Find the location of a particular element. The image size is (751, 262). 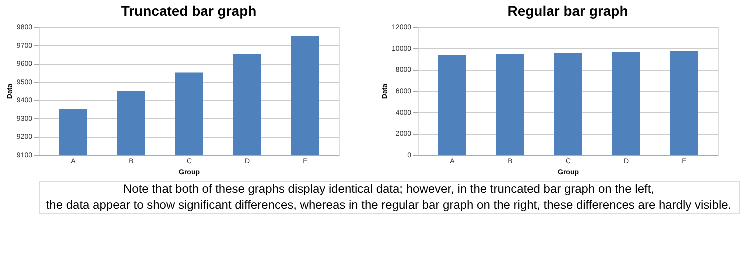

chart-title: Regular bar graph is located at coordinates (568, 11).